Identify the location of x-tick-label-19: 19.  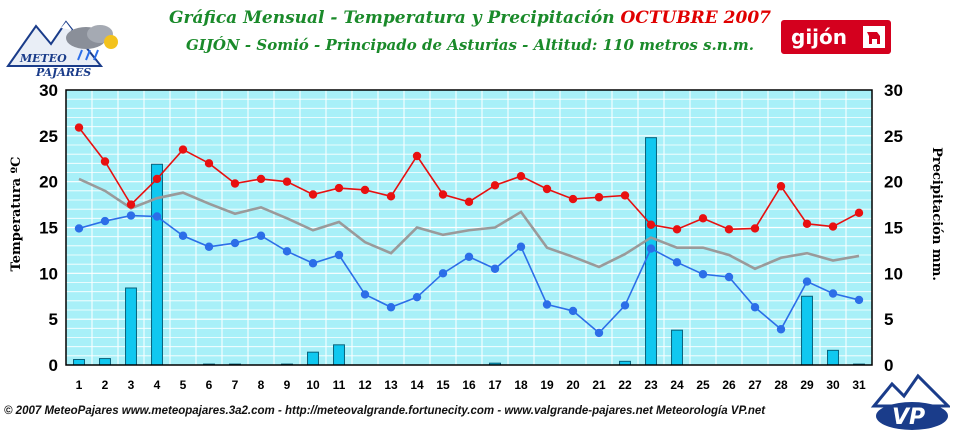
(547, 385).